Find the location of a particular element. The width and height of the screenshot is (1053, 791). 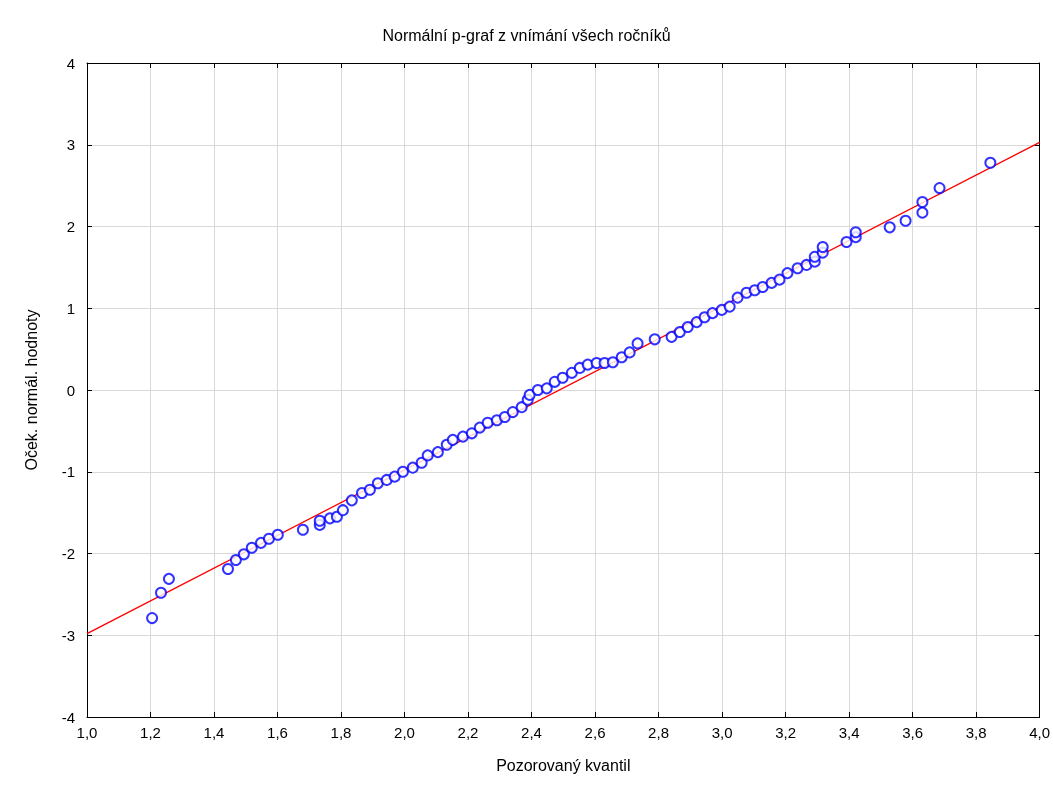

y-tick-label: -1 is located at coordinates (68, 472).